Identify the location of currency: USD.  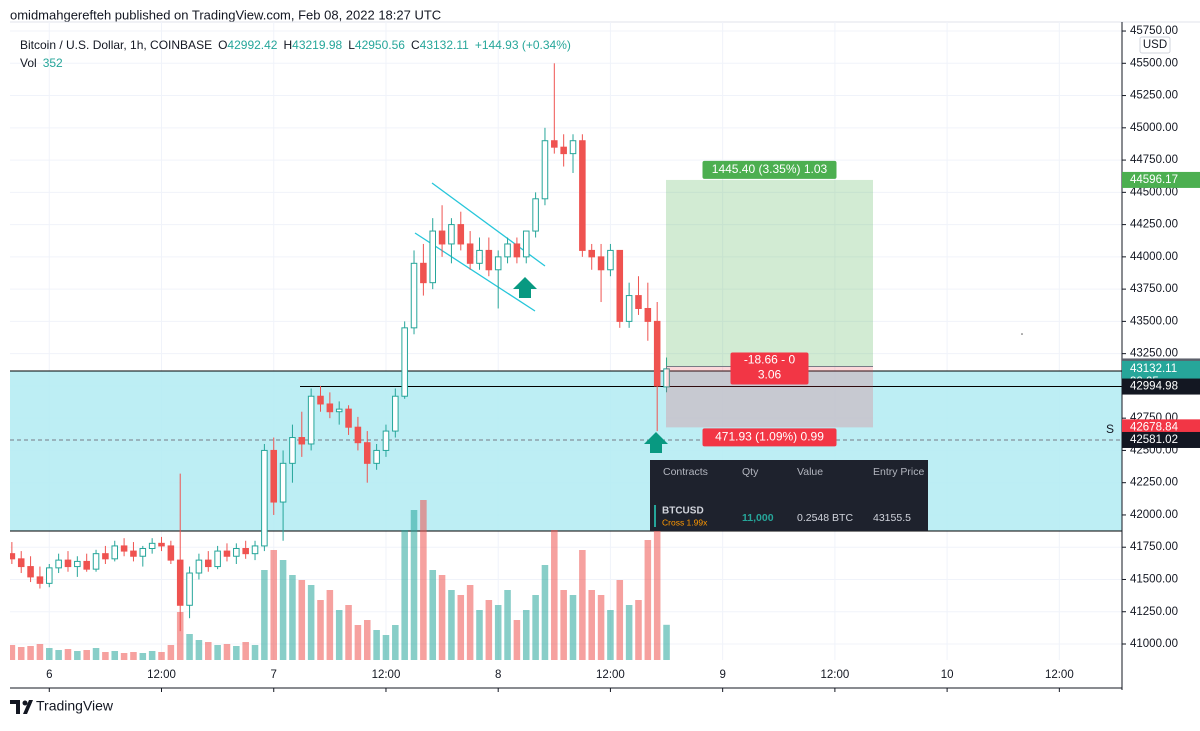
(1155, 45).